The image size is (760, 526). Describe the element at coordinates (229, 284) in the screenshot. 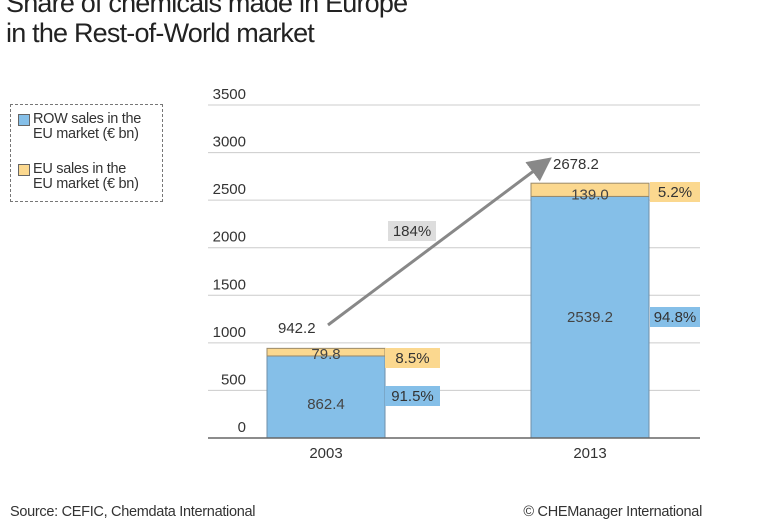

I see `y-tick-label: 1500` at that location.